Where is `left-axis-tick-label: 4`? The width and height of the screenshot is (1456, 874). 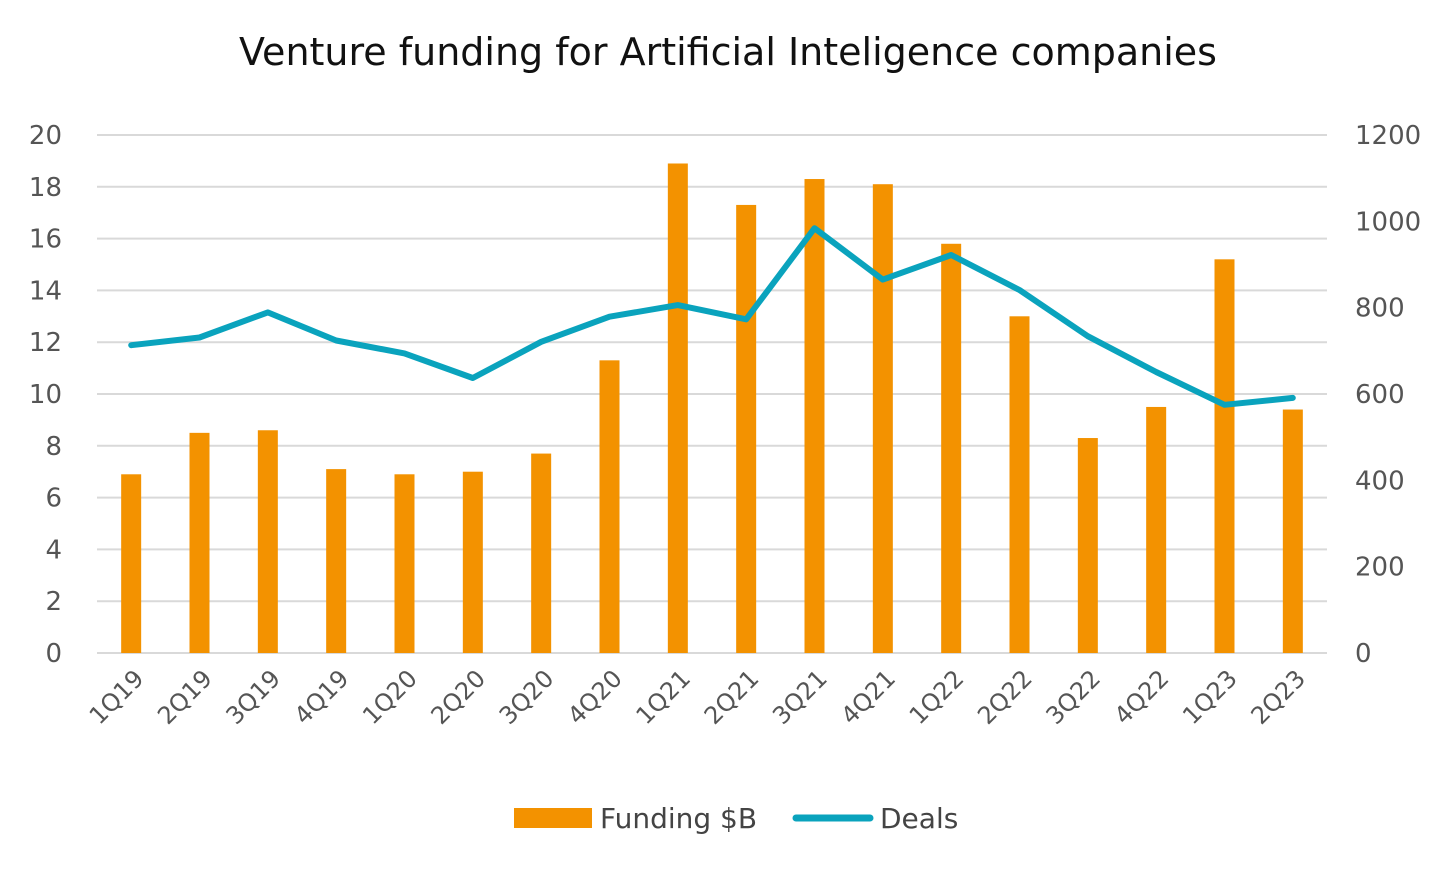
left-axis-tick-label: 4 is located at coordinates (53, 550).